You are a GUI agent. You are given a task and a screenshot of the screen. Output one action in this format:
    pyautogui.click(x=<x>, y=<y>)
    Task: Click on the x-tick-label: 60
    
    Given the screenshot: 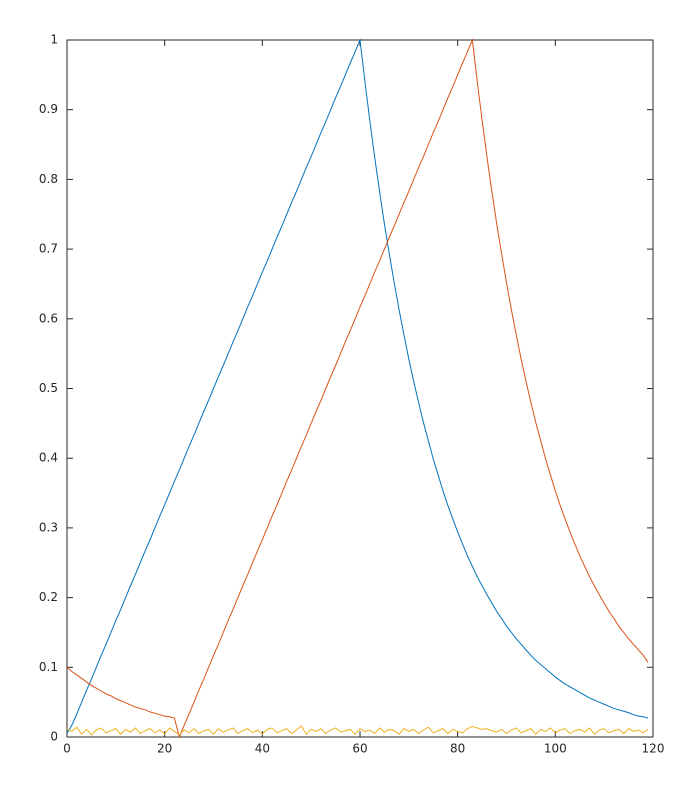 What is the action you would take?
    pyautogui.click(x=359, y=749)
    